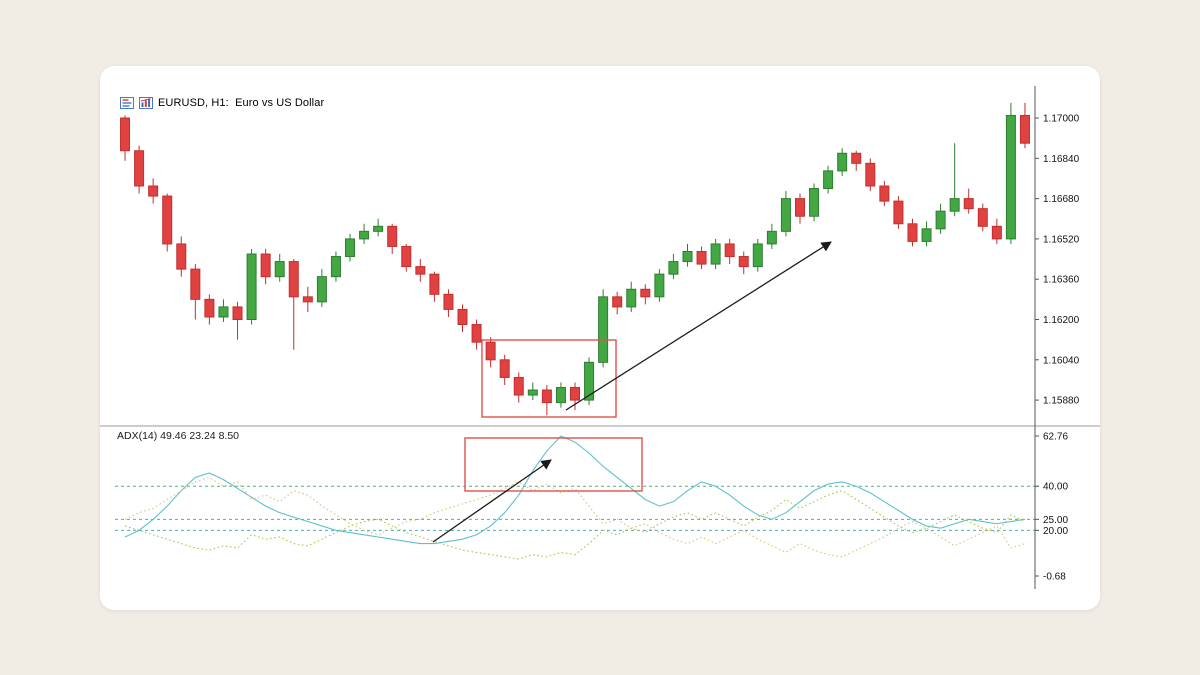 The width and height of the screenshot is (1200, 675). I want to click on adx-series-lines, so click(575, 497).